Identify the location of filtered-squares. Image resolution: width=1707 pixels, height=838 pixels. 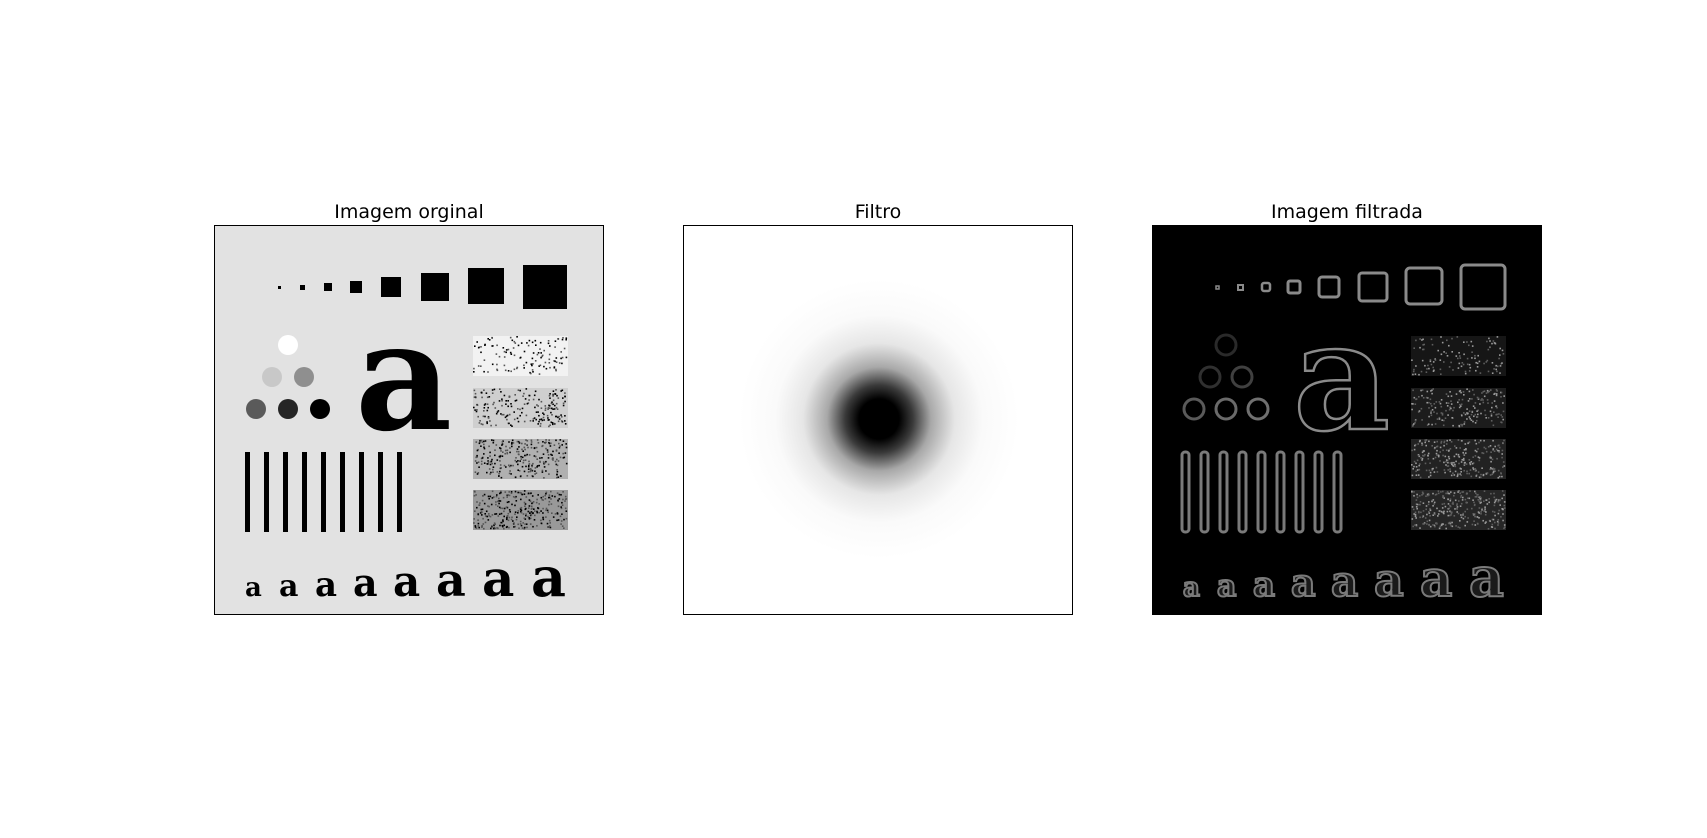
(1361, 287).